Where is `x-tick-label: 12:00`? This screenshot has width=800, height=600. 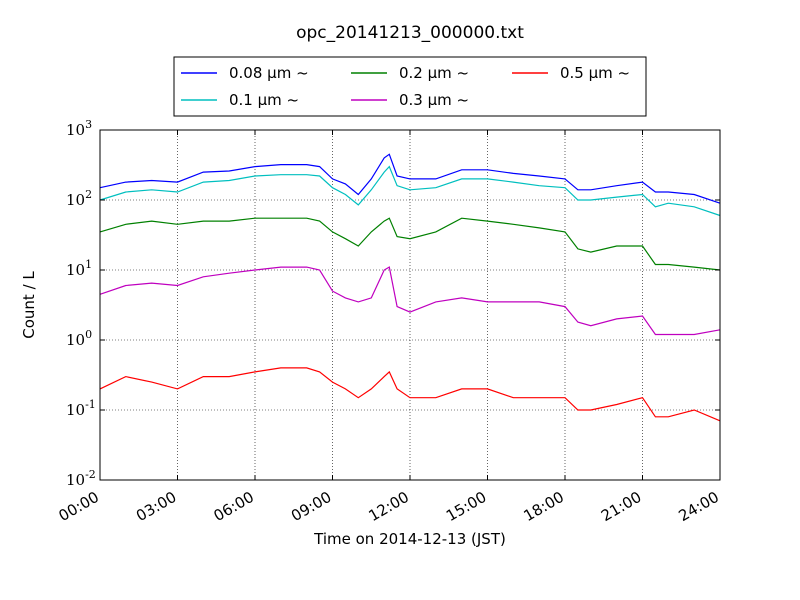 x-tick-label: 12:00 is located at coordinates (389, 506).